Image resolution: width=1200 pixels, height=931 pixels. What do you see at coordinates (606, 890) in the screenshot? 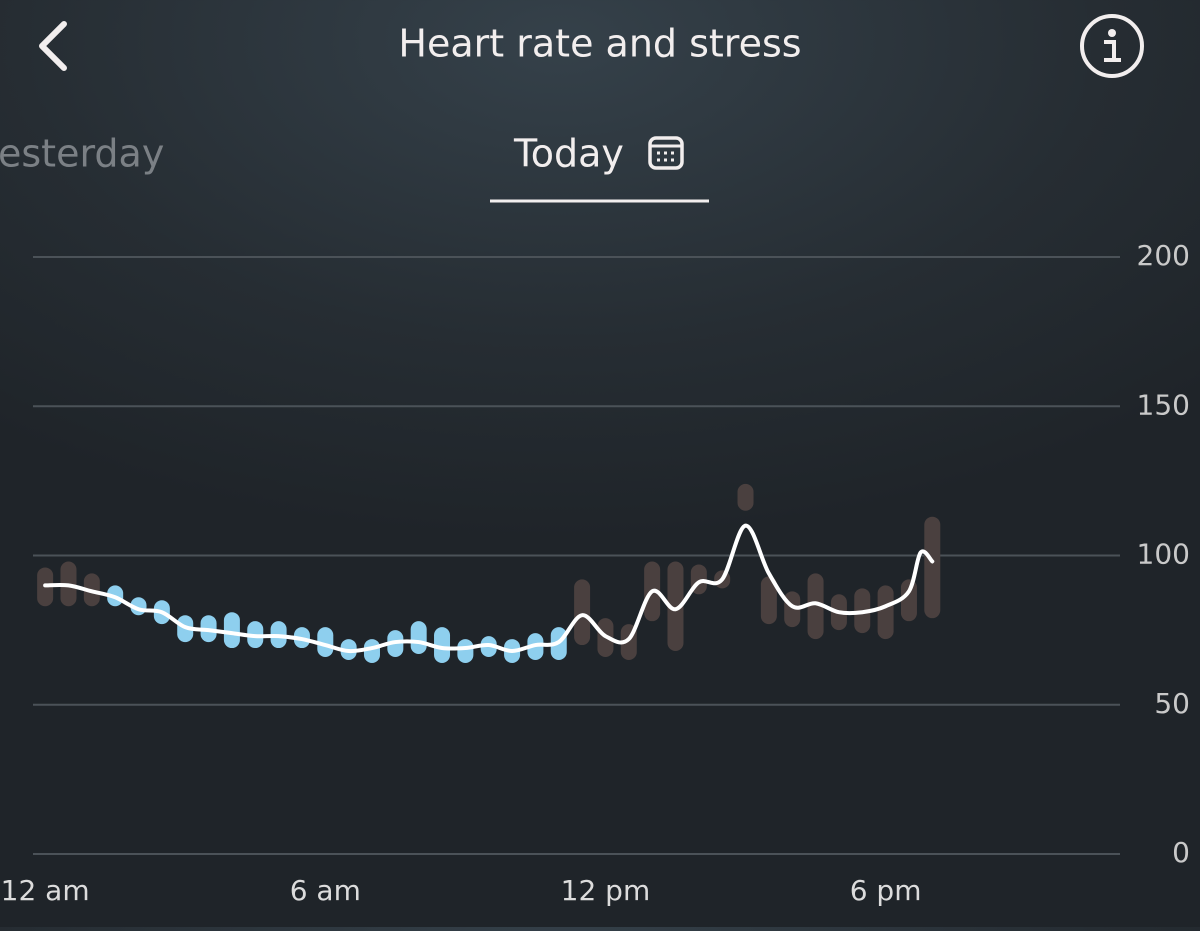
I see `x-tick-label: 12 pm` at bounding box center [606, 890].